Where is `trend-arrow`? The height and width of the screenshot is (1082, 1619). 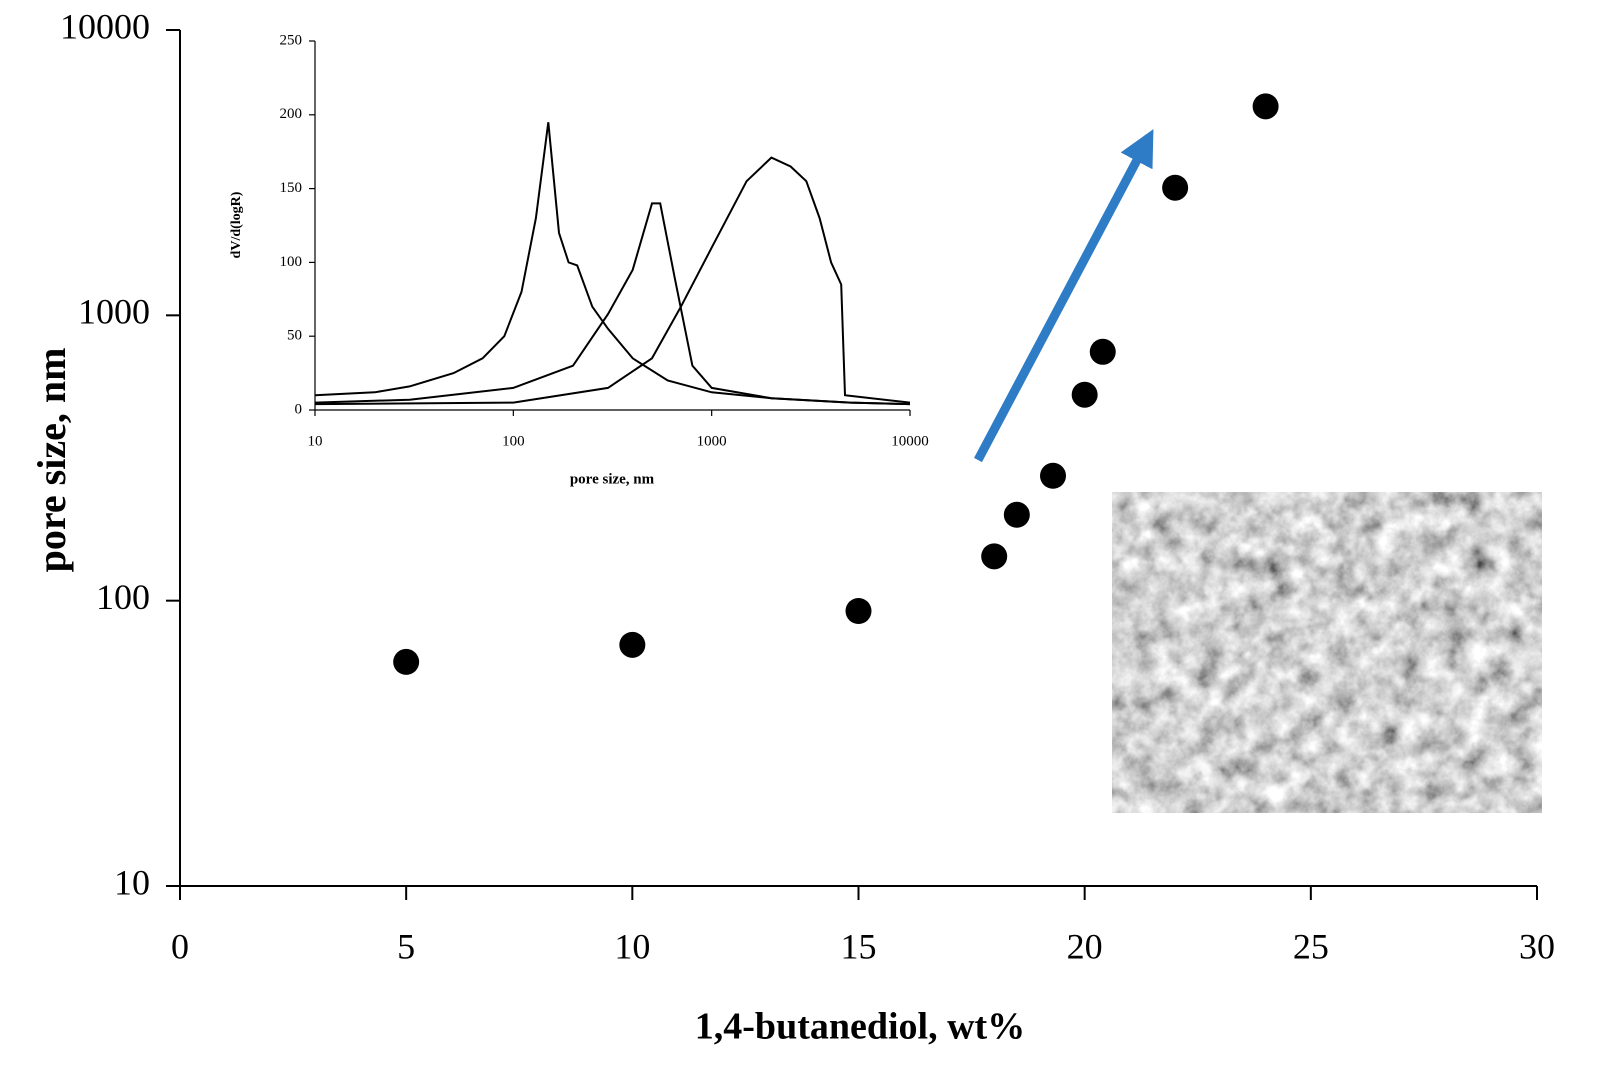
trend-arrow is located at coordinates (1064, 296).